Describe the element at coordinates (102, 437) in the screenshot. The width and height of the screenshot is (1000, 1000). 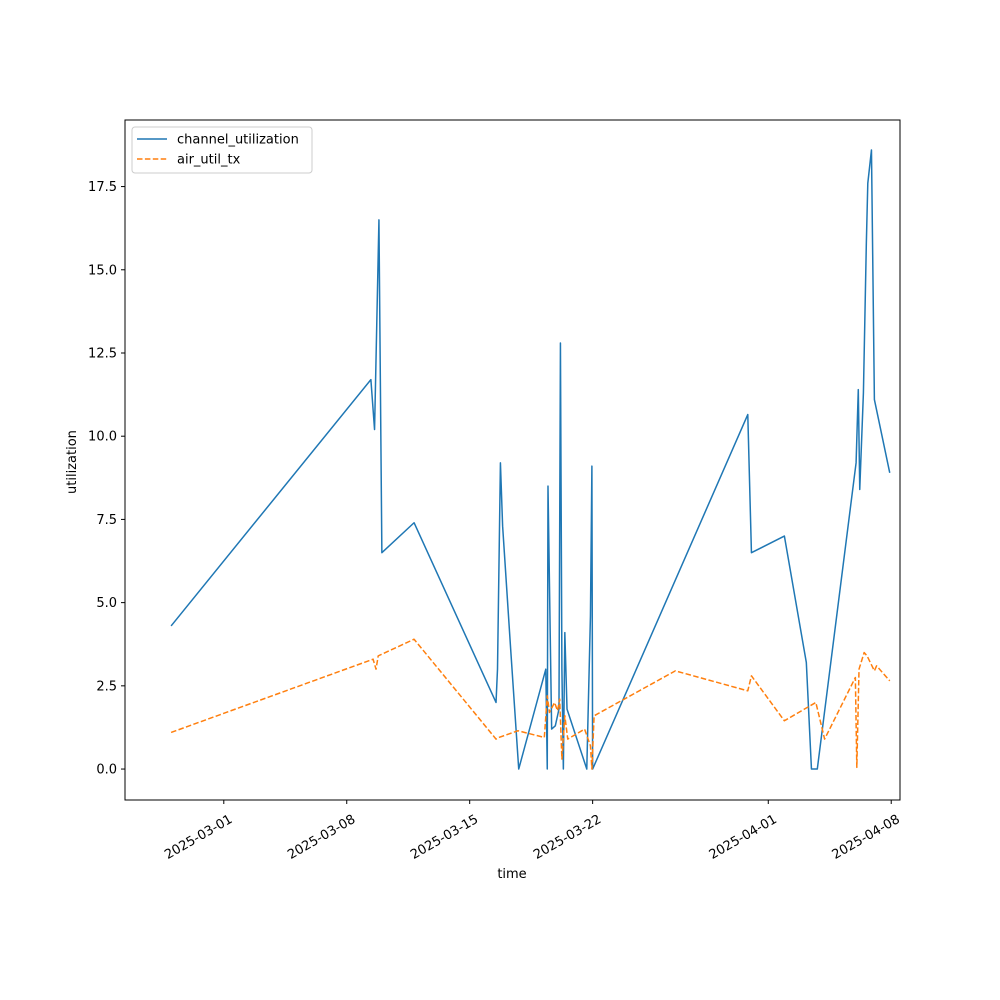
I see `y-tick-label: 10.0` at that location.